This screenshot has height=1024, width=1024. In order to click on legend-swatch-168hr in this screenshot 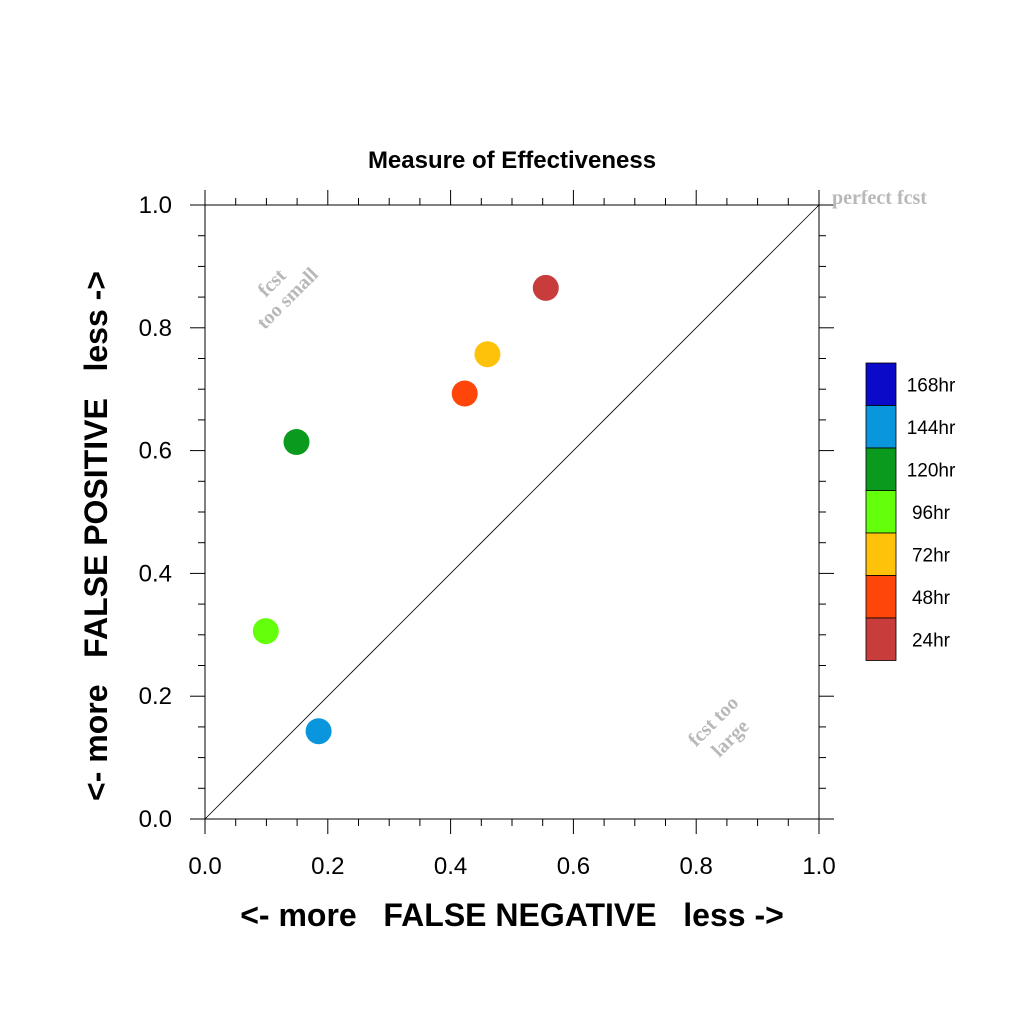, I will do `click(881, 384)`.